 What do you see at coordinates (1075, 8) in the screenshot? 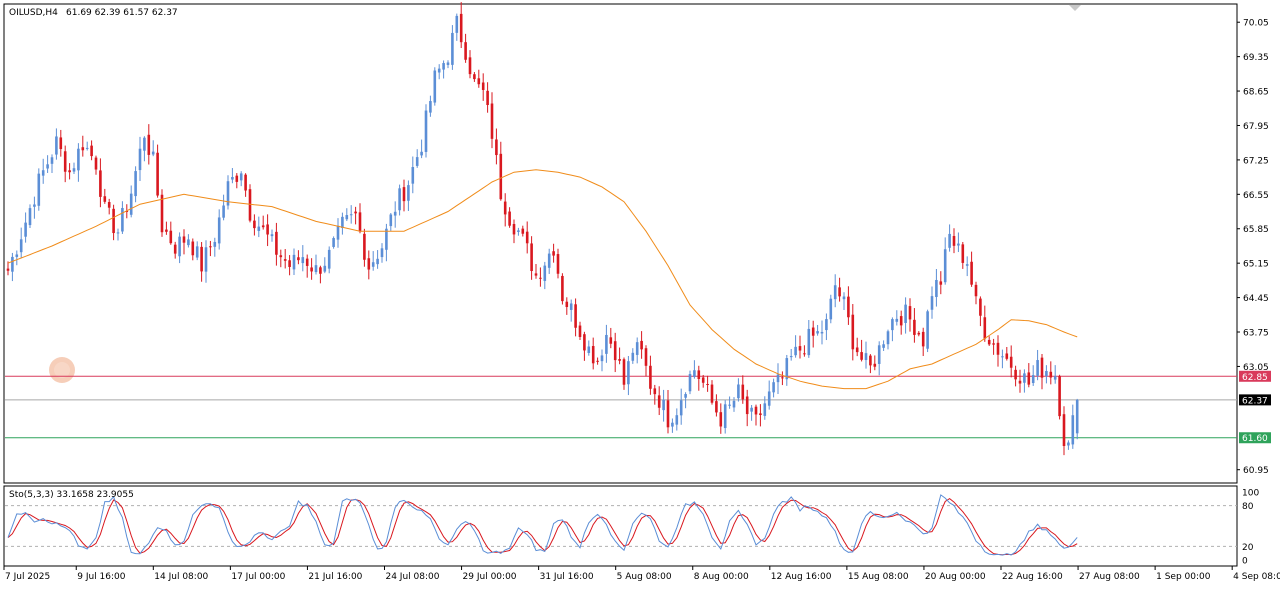
I see `shift-marker-icon` at bounding box center [1075, 8].